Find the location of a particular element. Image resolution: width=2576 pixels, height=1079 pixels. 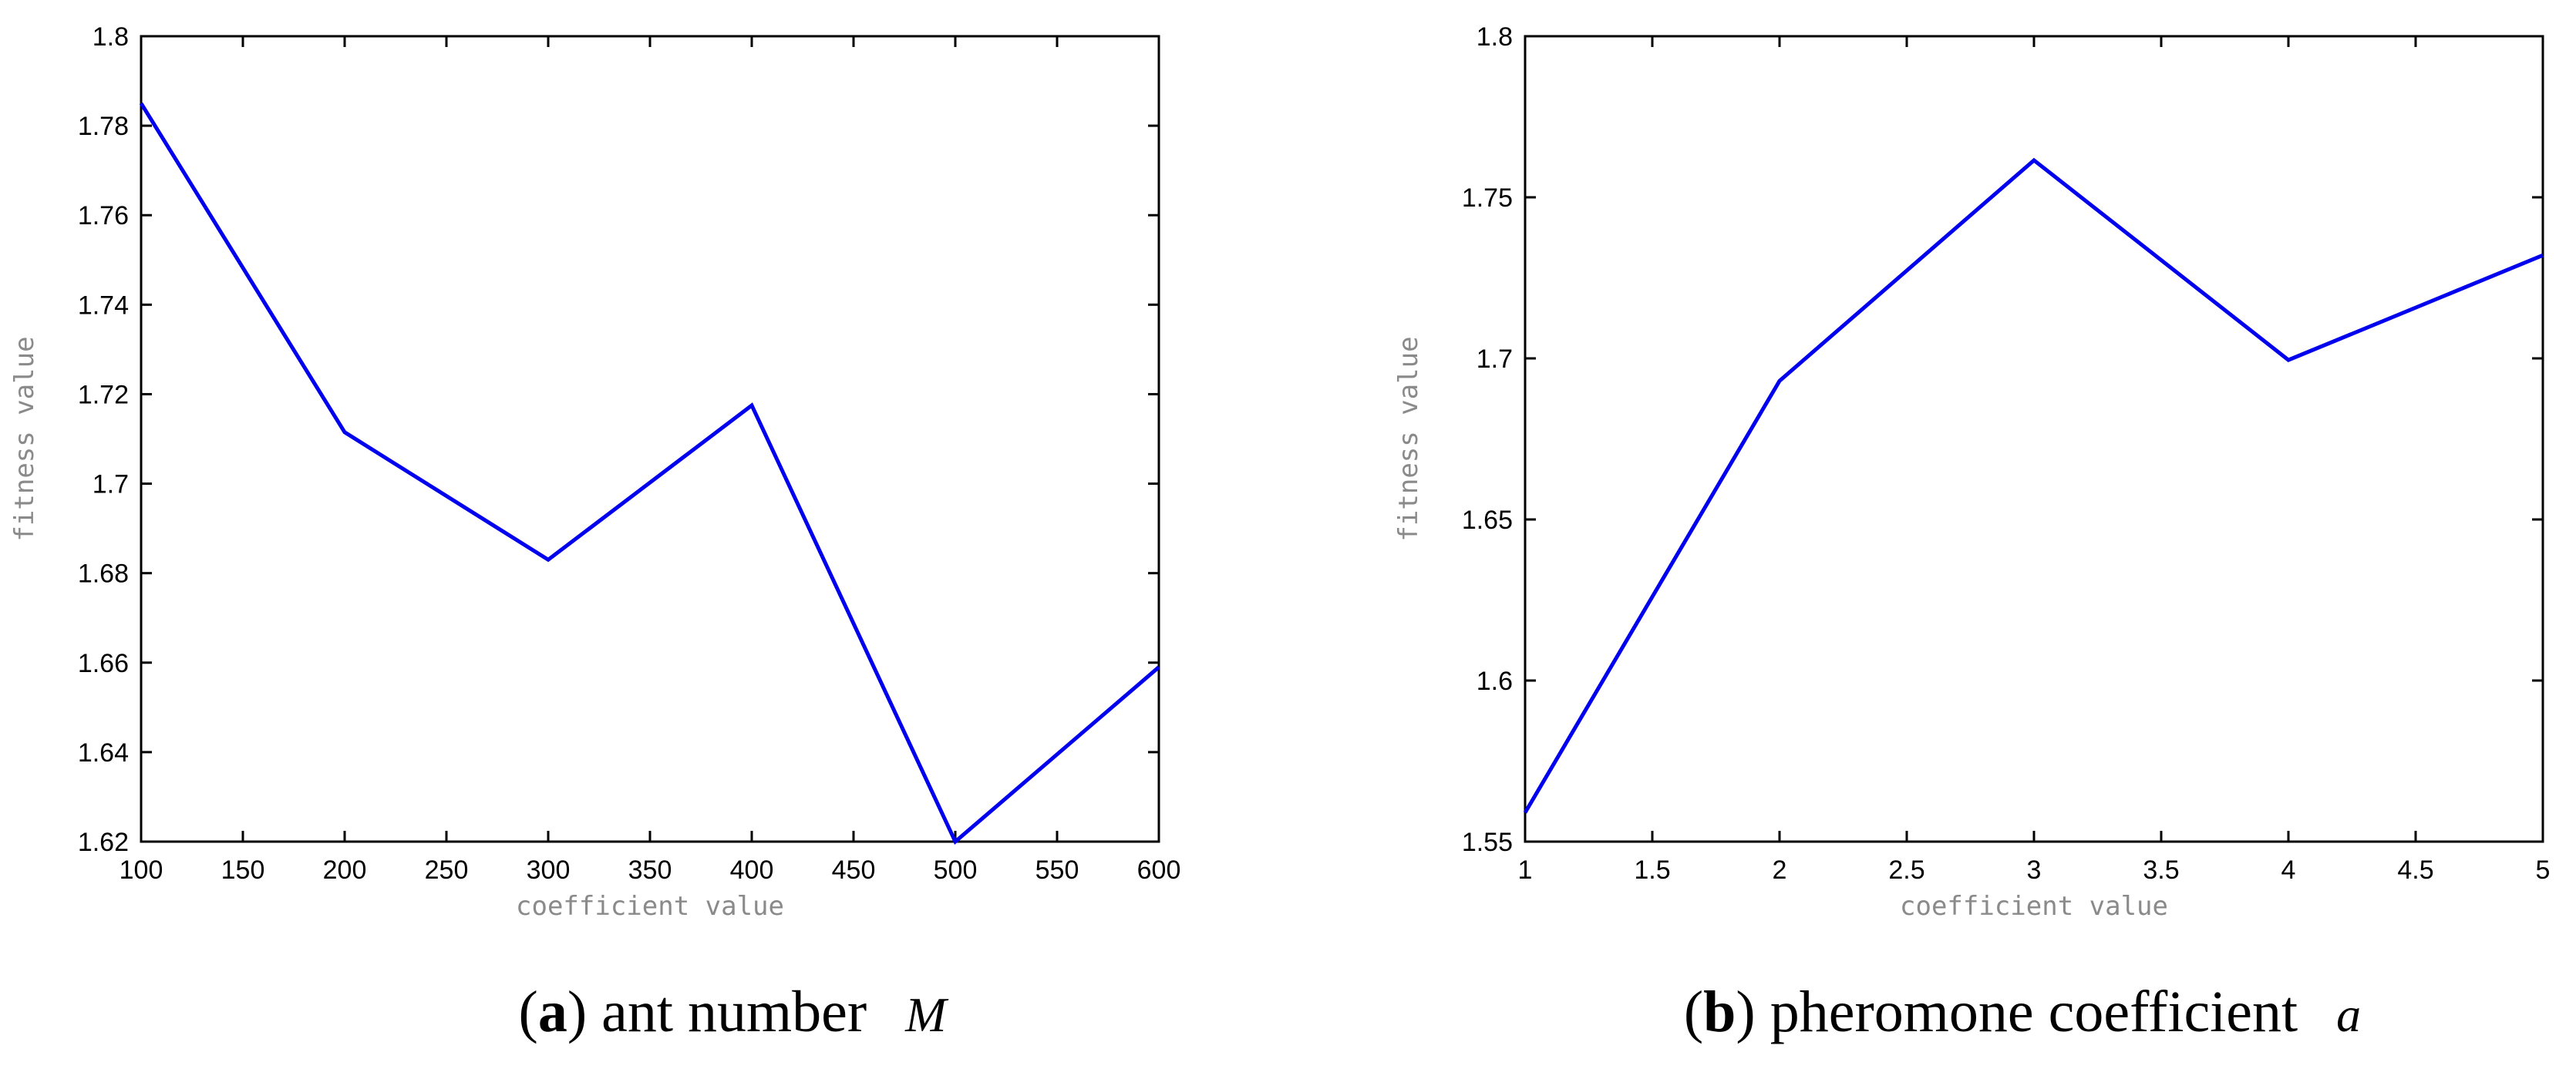

x-tick-label: 350 is located at coordinates (650, 870).